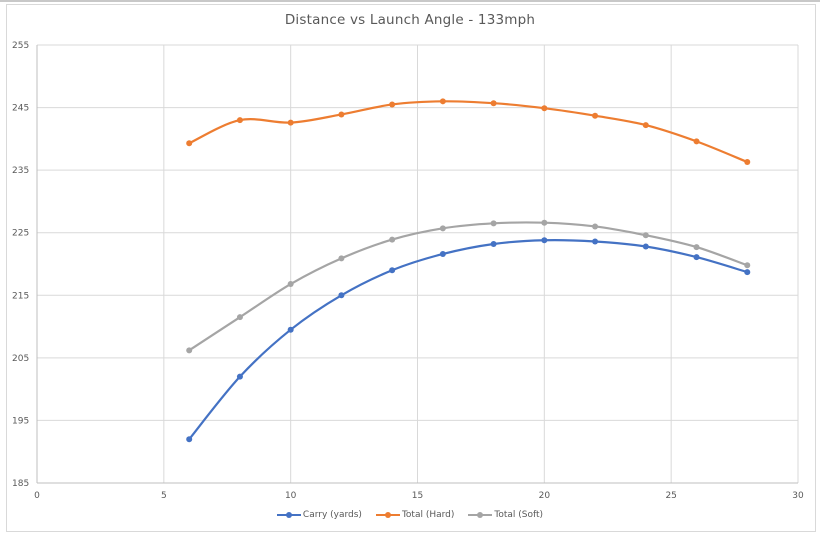  Describe the element at coordinates (20, 109) in the screenshot. I see `y-tick-label: 245` at that location.